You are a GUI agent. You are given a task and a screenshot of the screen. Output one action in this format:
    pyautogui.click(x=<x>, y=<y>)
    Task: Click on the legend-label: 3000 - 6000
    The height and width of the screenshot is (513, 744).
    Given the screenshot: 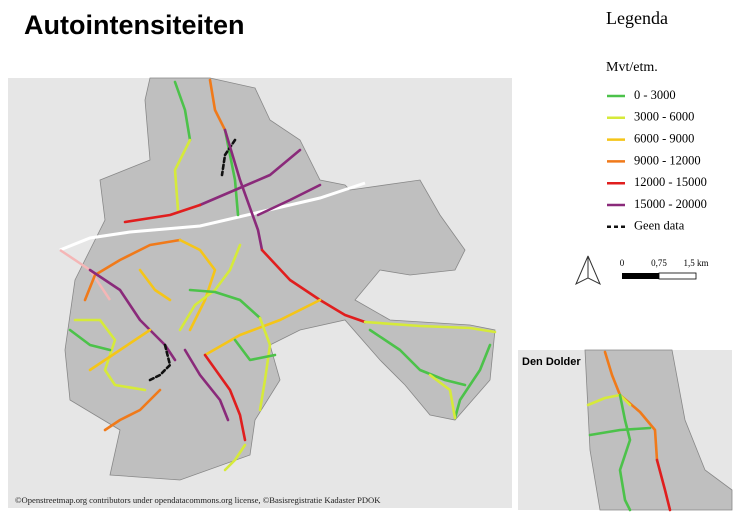 What is the action you would take?
    pyautogui.click(x=664, y=117)
    